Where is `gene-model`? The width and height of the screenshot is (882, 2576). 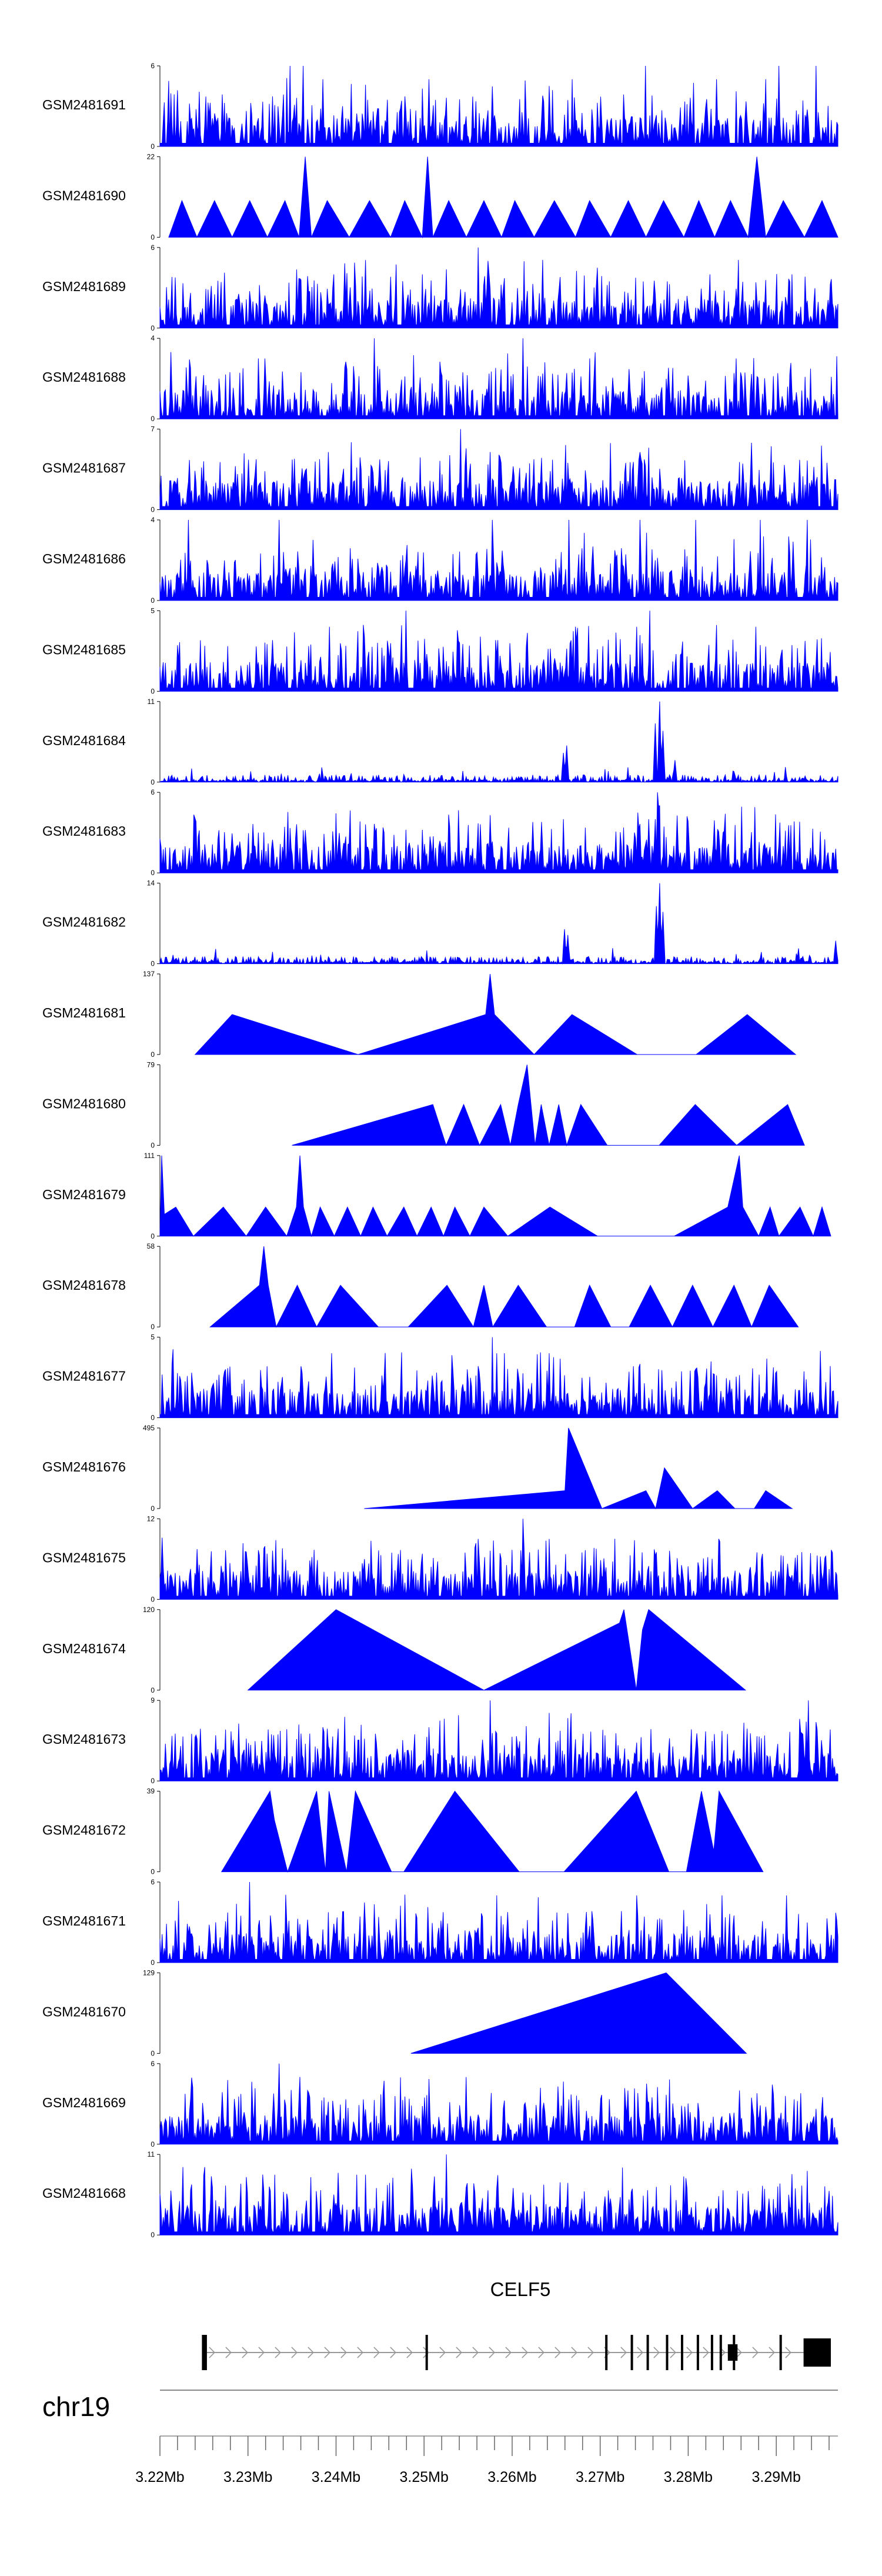 gene-model is located at coordinates (516, 2352).